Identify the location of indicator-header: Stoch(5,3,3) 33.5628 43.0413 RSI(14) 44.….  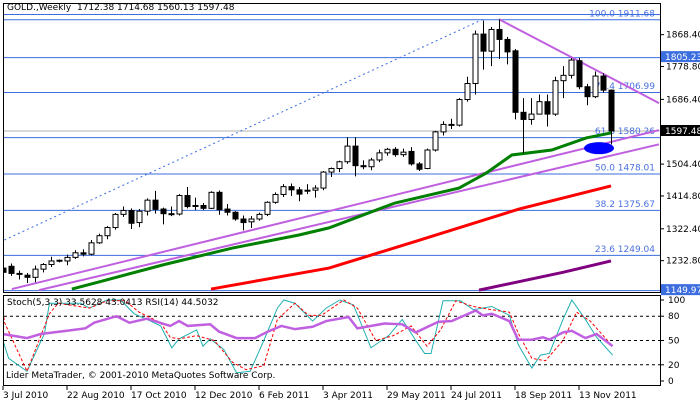
(113, 303).